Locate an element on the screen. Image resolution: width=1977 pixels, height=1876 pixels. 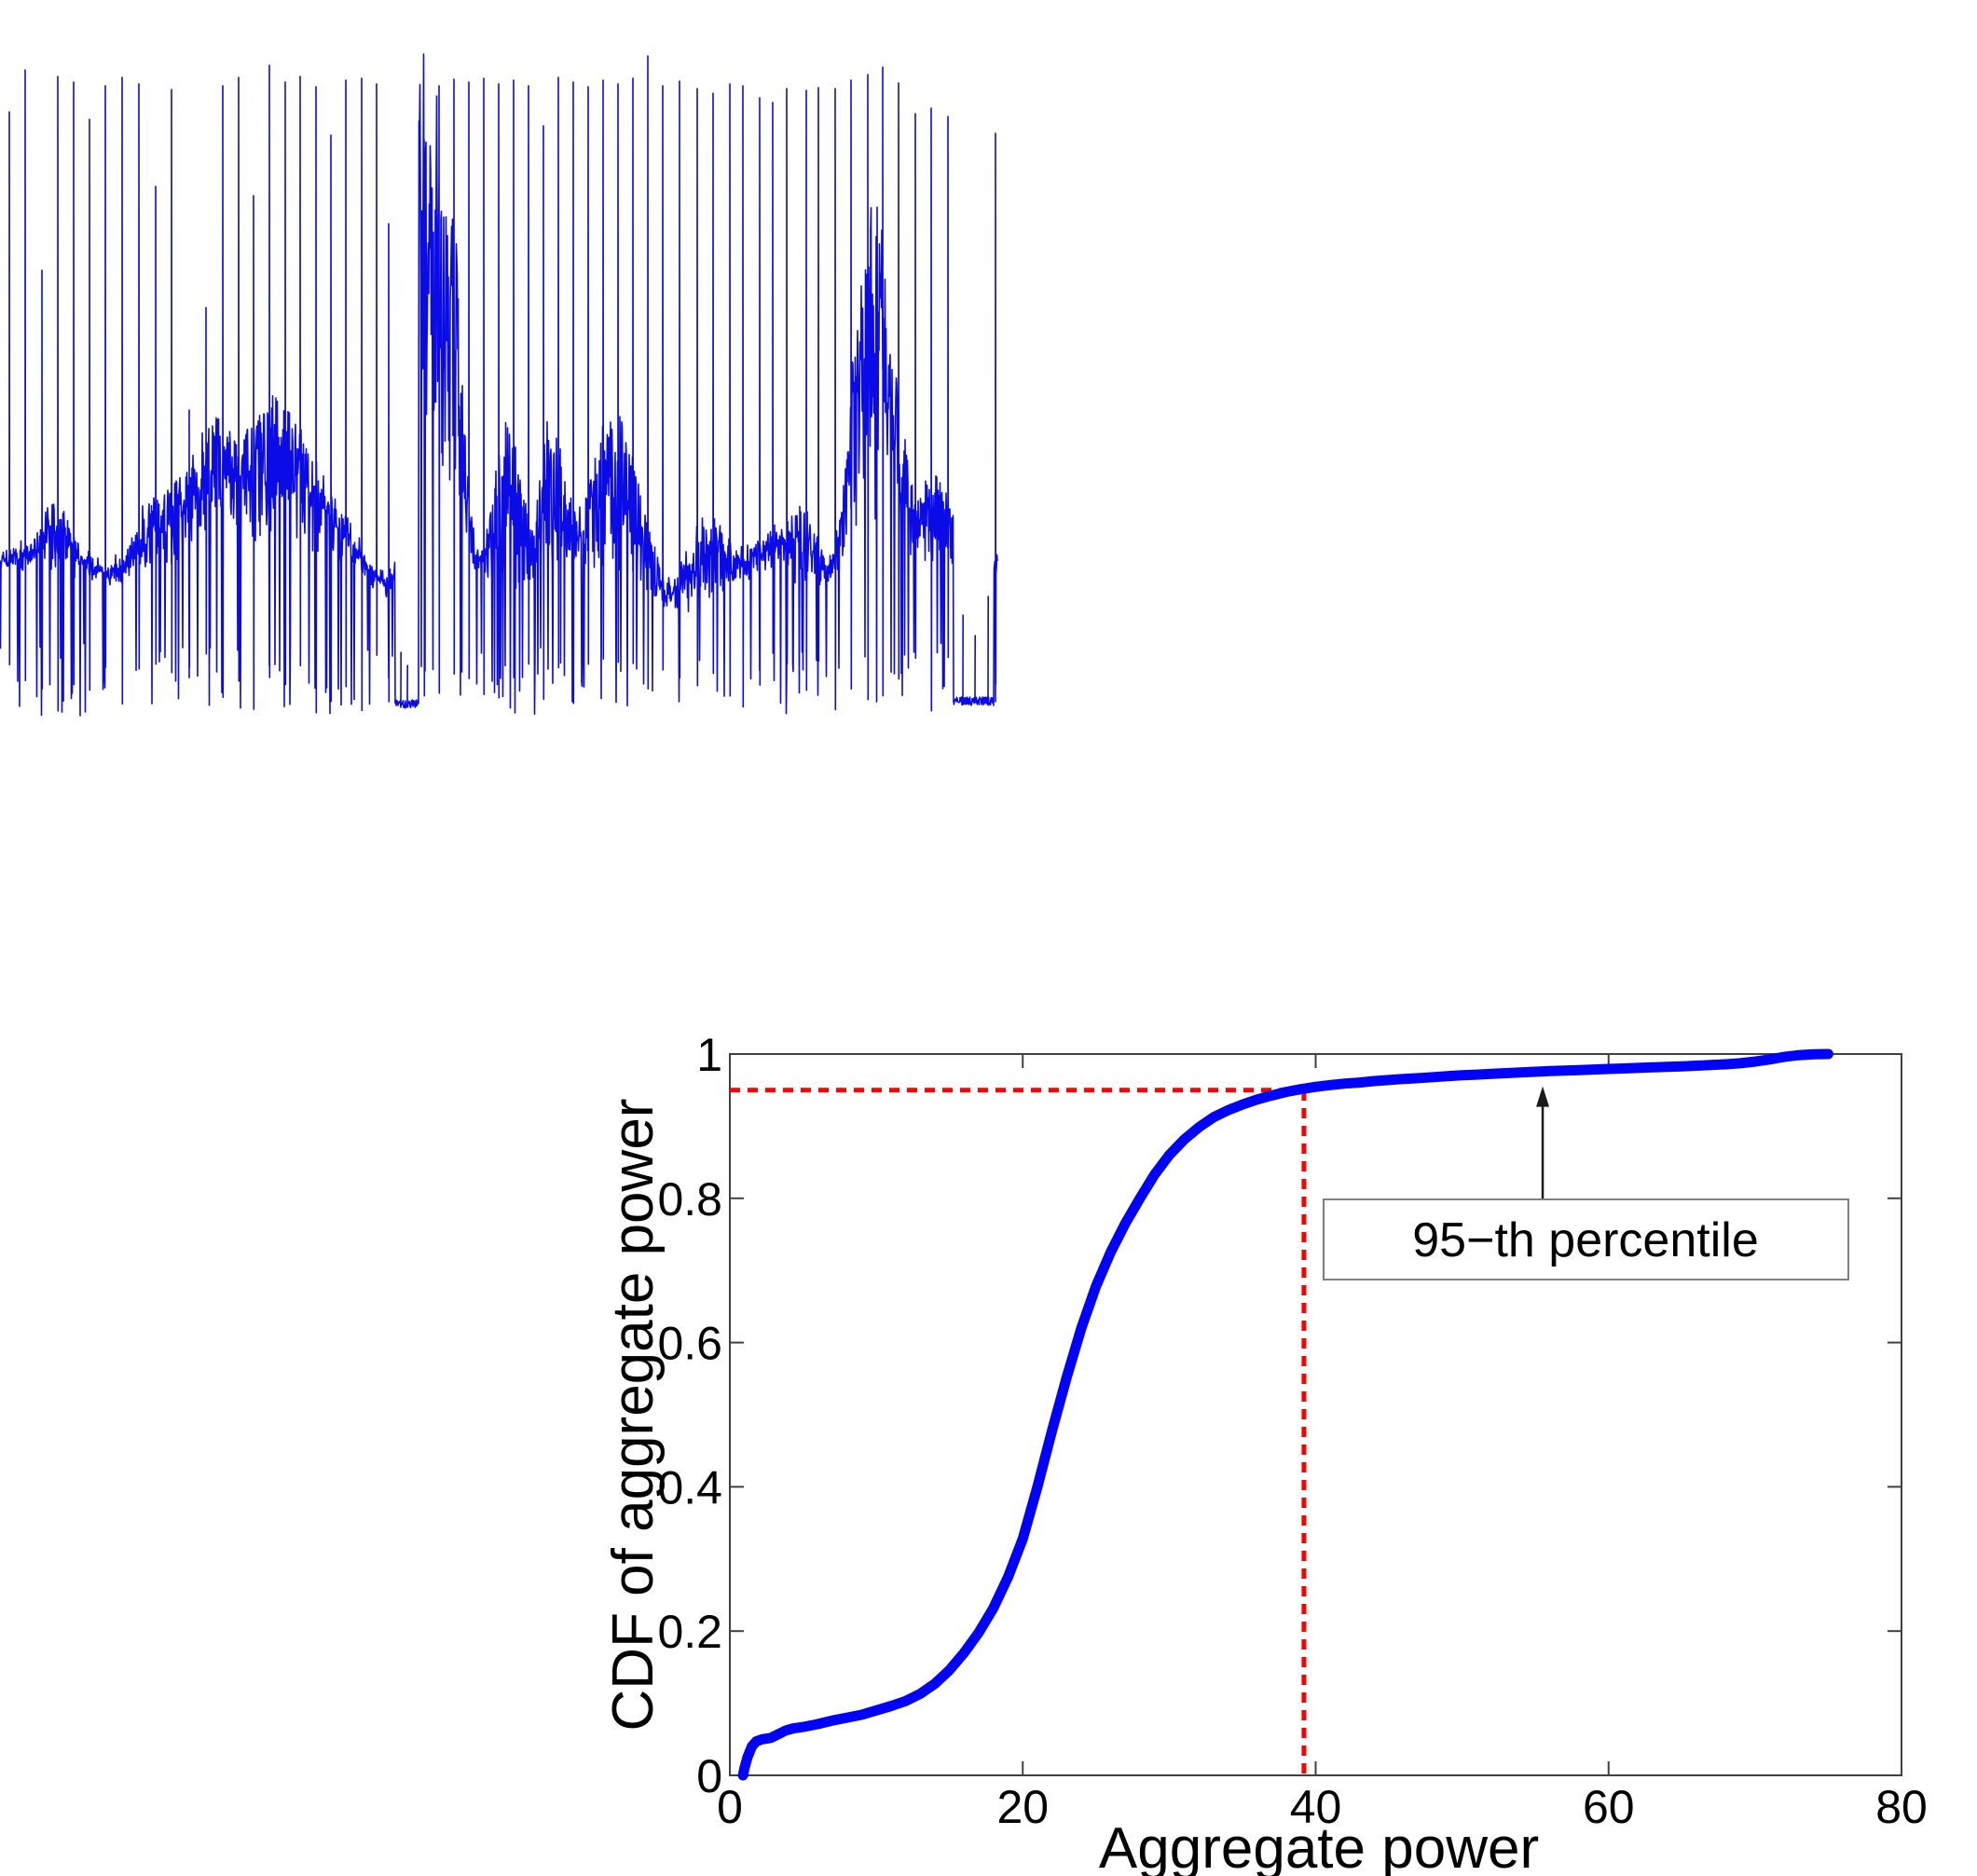
y-tick-label: 0.2 is located at coordinates (689, 1632).